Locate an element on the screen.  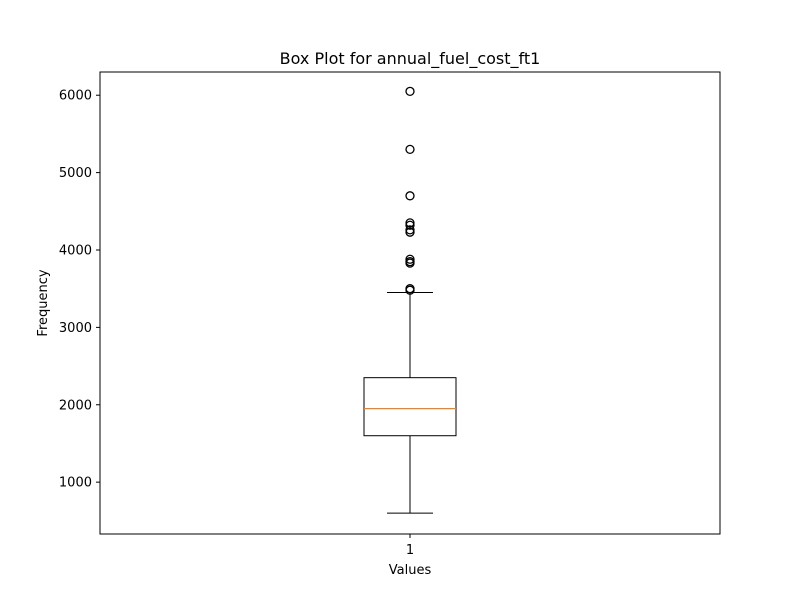
x-axis-ticks: 1 is located at coordinates (410, 546).